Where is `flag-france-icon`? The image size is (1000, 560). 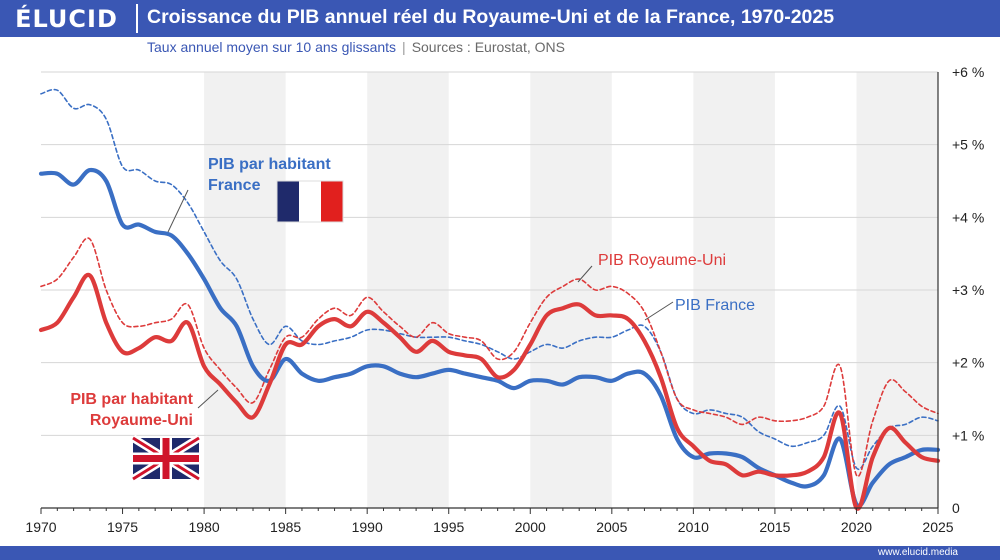 flag-france-icon is located at coordinates (310, 201).